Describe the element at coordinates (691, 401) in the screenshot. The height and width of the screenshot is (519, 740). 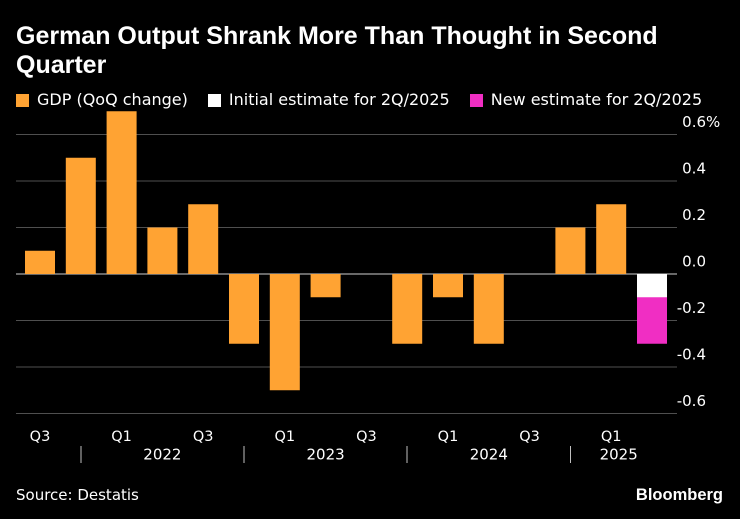
I see `y-tick-label: -0.6` at that location.